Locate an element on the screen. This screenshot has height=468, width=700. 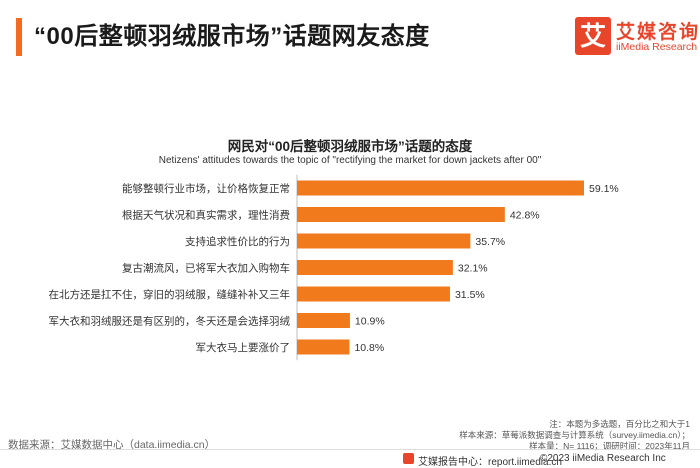
chart-title: 网民对“00后整顿羽绒服市场”话题的态度 is located at coordinates (350, 146).